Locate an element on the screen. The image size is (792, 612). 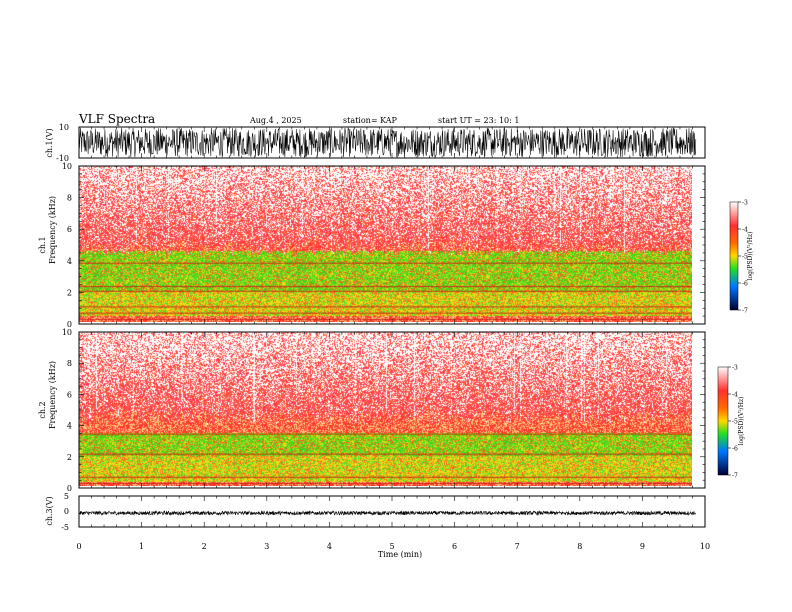
date-label: Aug.4 , 2025 is located at coordinates (275, 120).